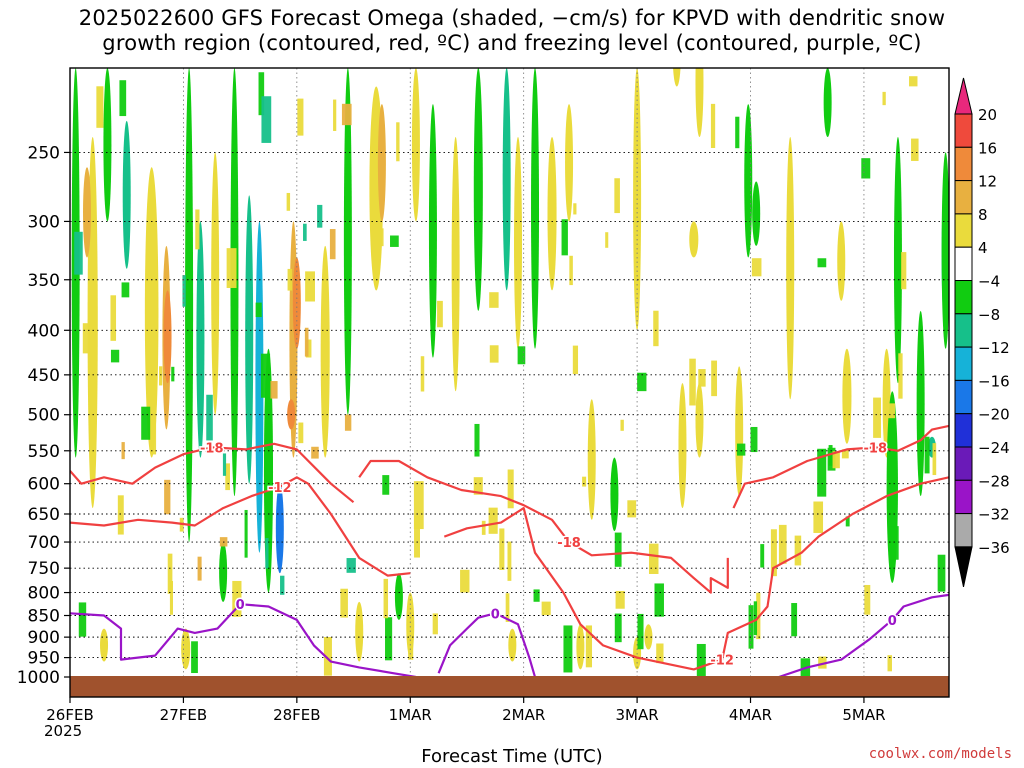 This screenshot has height=768, width=1024. I want to click on y-tick-label: 350, so click(44, 281).